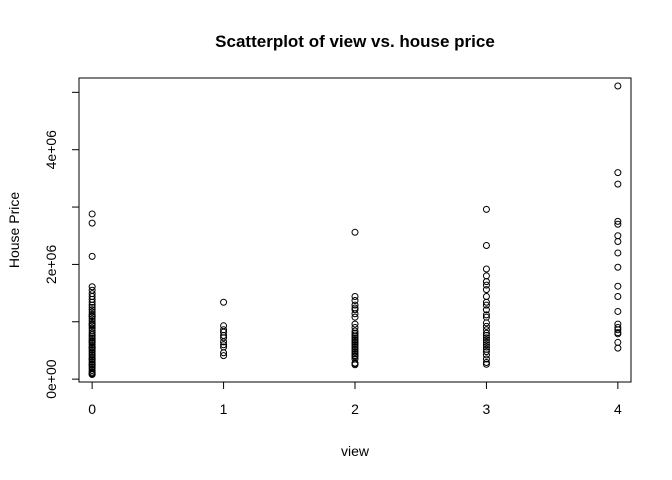  What do you see at coordinates (355, 41) in the screenshot?
I see `chart-title: Scatterplot of view vs. house price` at bounding box center [355, 41].